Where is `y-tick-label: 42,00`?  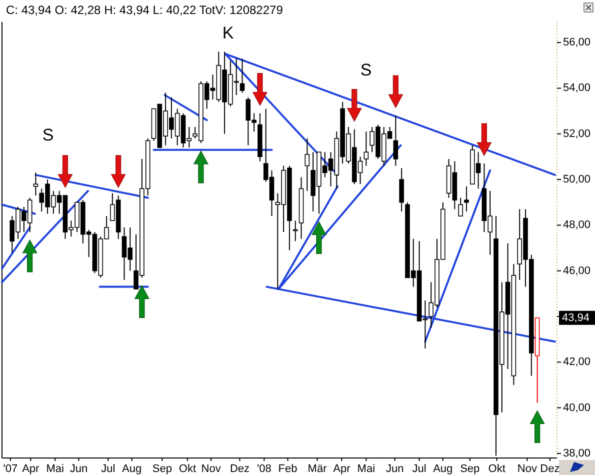
y-tick-label: 42,00 is located at coordinates (577, 362).